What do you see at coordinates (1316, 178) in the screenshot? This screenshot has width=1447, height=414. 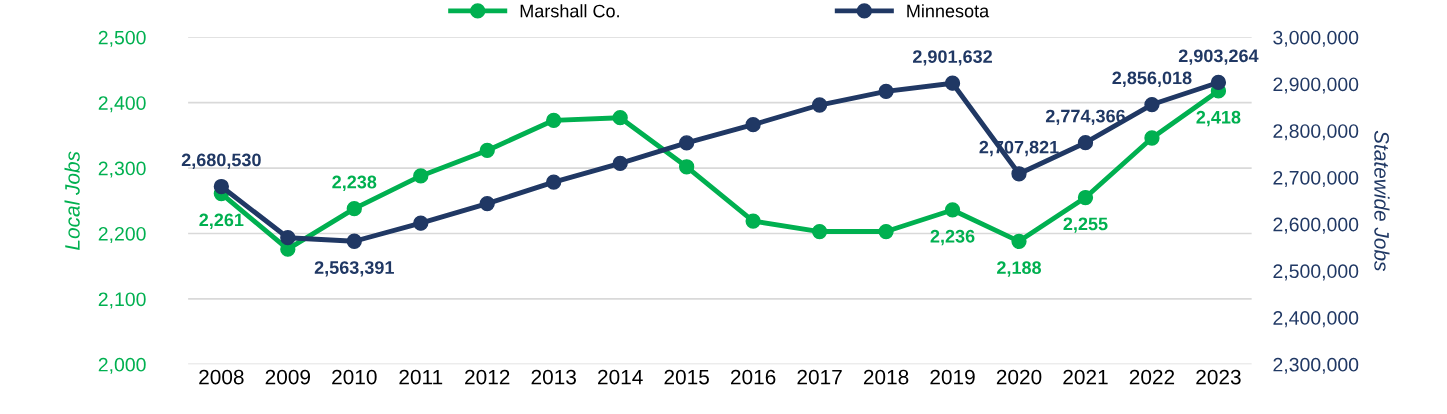 I see `y2-tick-label: 2,700,000` at bounding box center [1316, 178].